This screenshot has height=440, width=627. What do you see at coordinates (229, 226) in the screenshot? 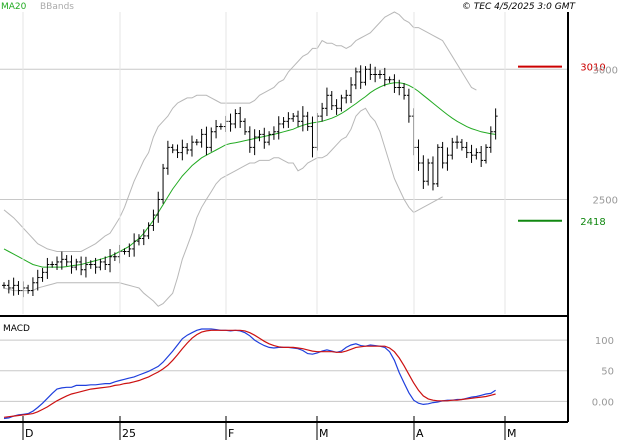
I see `x-tick: F` at bounding box center [229, 226].